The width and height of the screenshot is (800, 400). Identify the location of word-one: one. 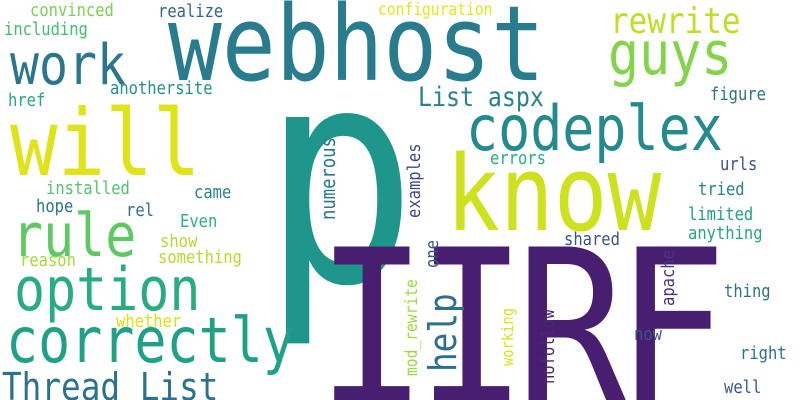
(432, 254).